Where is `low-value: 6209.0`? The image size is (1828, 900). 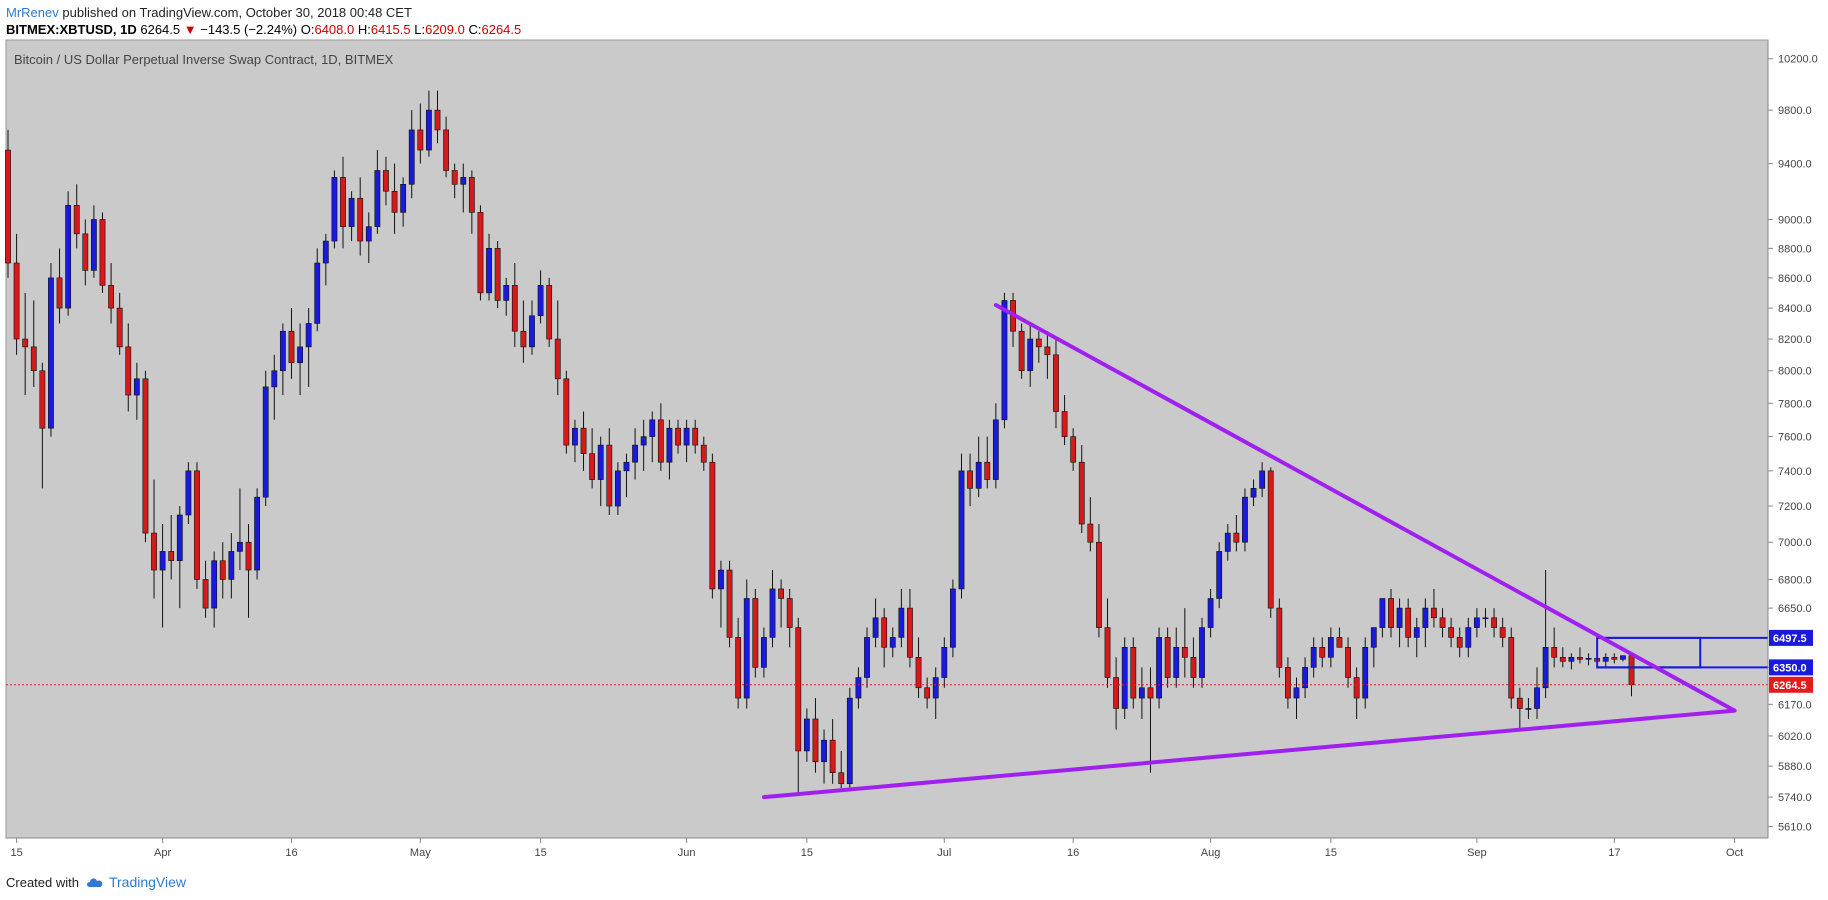 low-value: 6209.0 is located at coordinates (445, 29).